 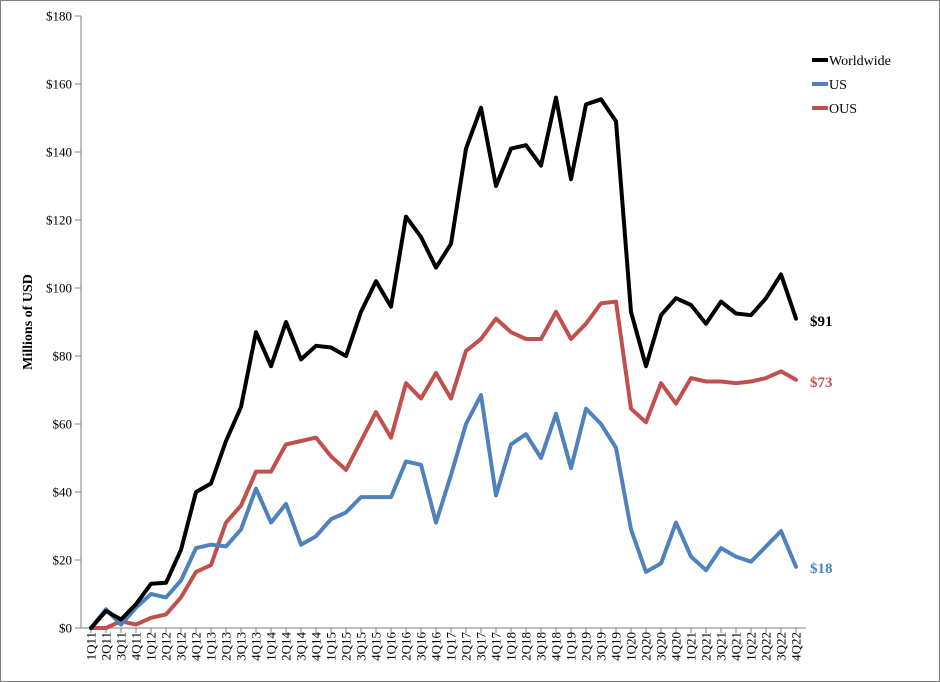 I want to click on x-tick-label: 3Q22, so click(x=781, y=646).